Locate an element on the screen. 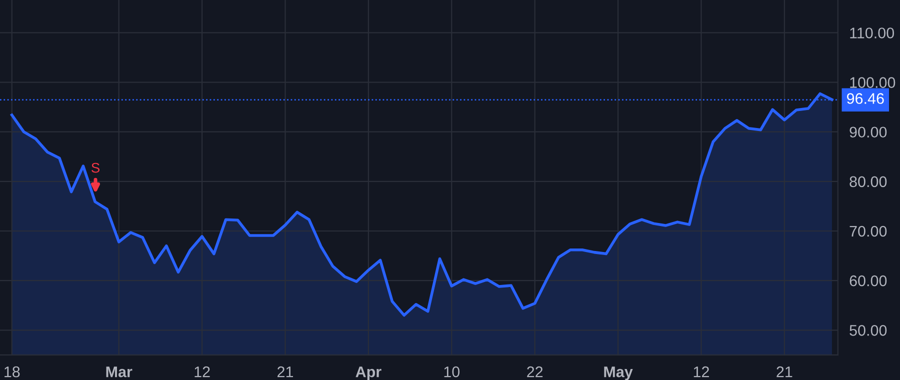 The image size is (900, 380). y-tick-label: 100.00 is located at coordinates (873, 82).